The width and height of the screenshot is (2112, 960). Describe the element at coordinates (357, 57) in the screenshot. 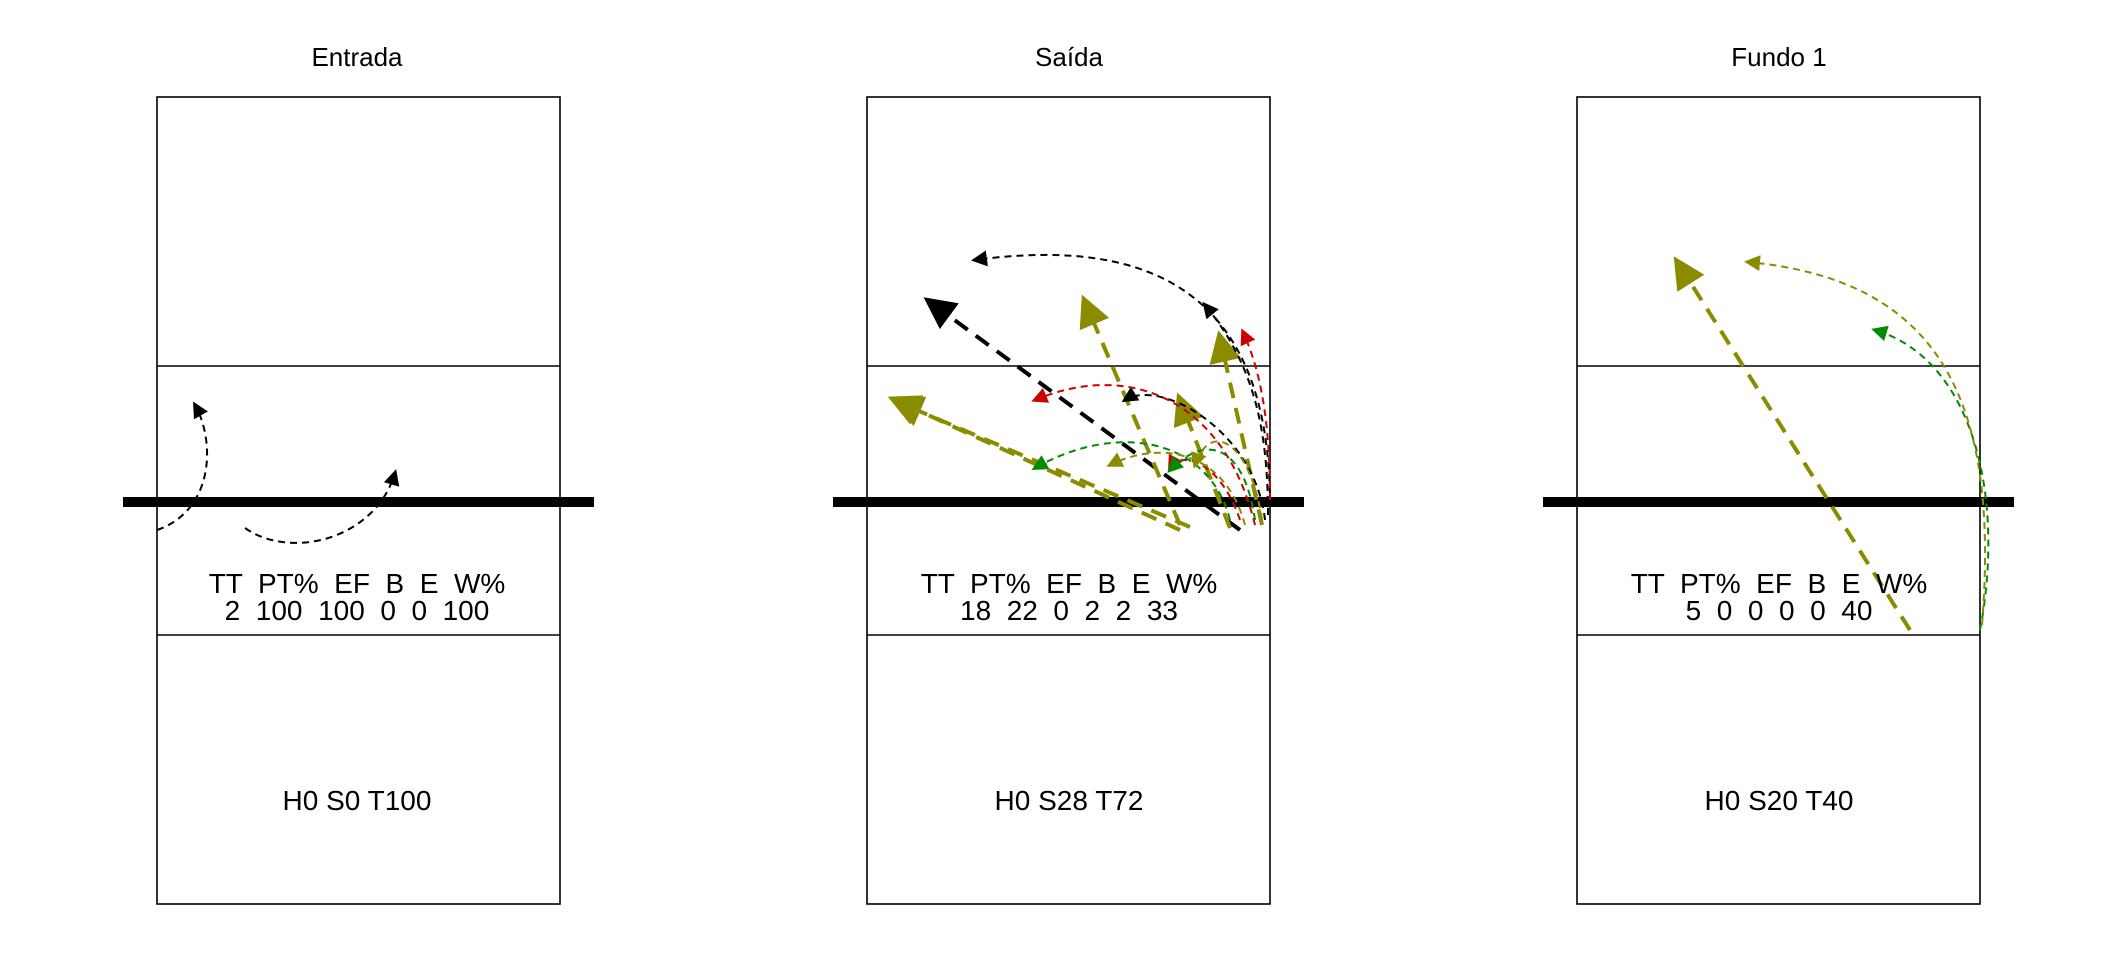

I see `panel-title: Entrada` at that location.